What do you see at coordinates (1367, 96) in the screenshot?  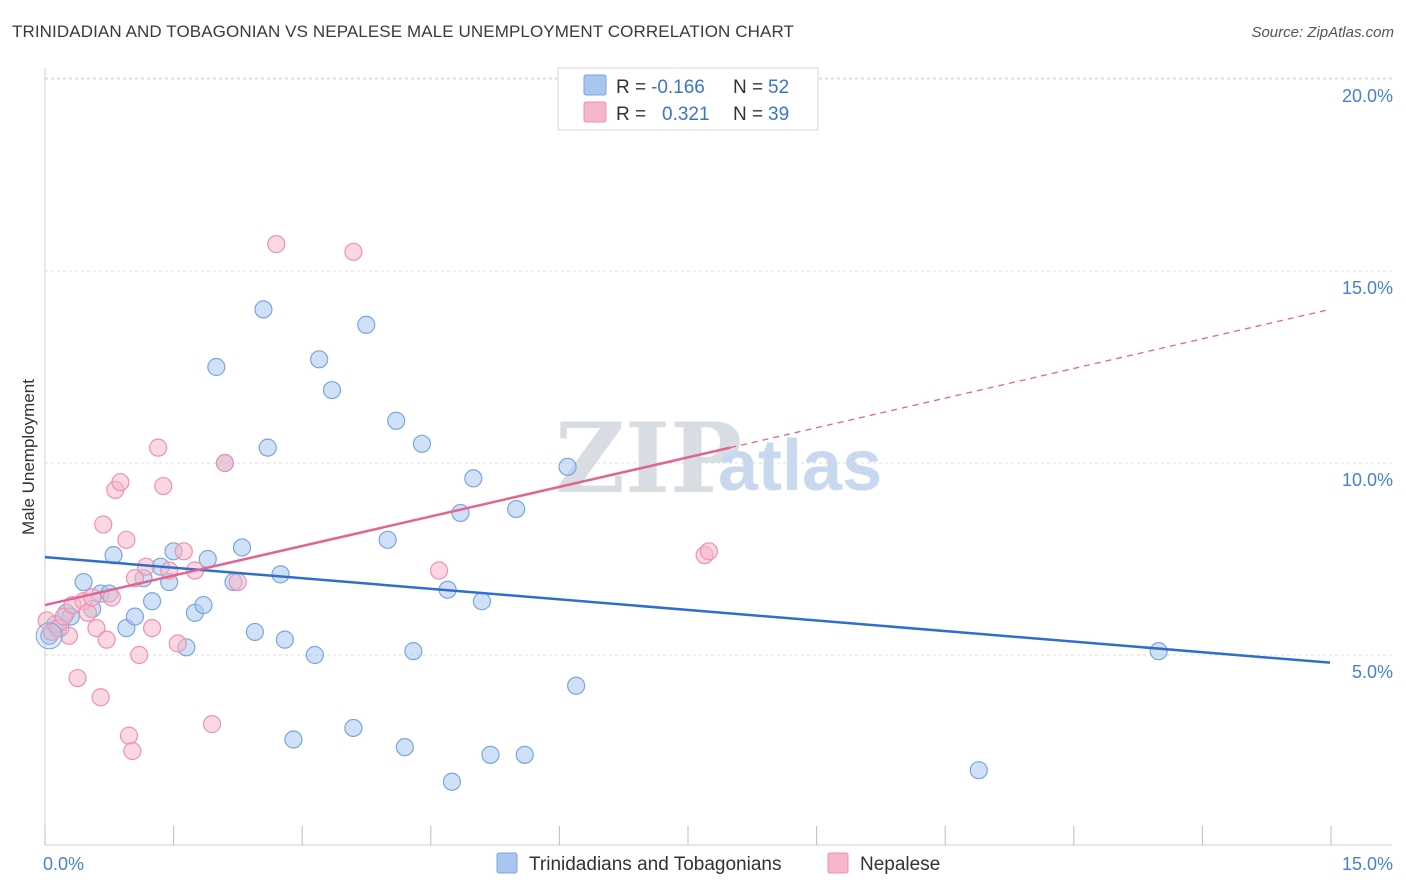 I see `y-tick-label-3: 20.0%` at bounding box center [1367, 96].